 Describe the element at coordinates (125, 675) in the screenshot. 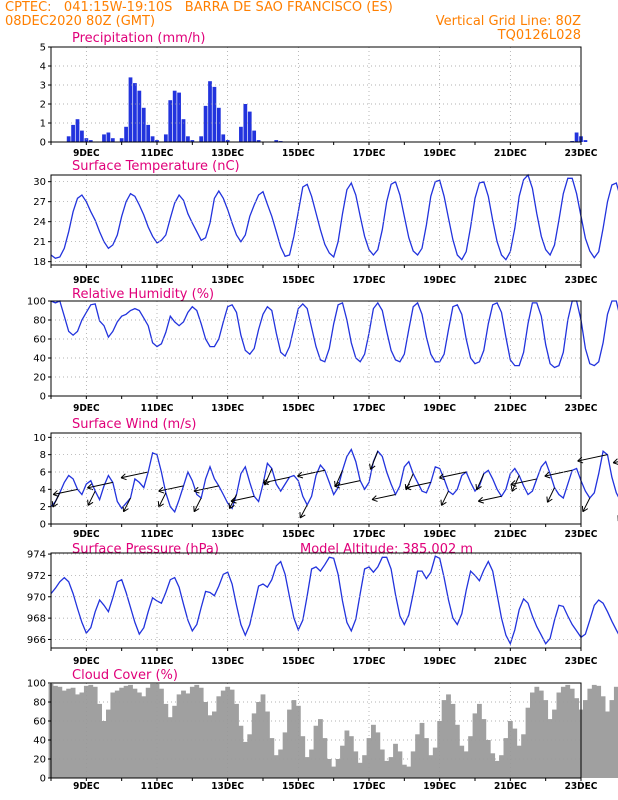

I see `panel-title: Cloud Cover (%)` at that location.